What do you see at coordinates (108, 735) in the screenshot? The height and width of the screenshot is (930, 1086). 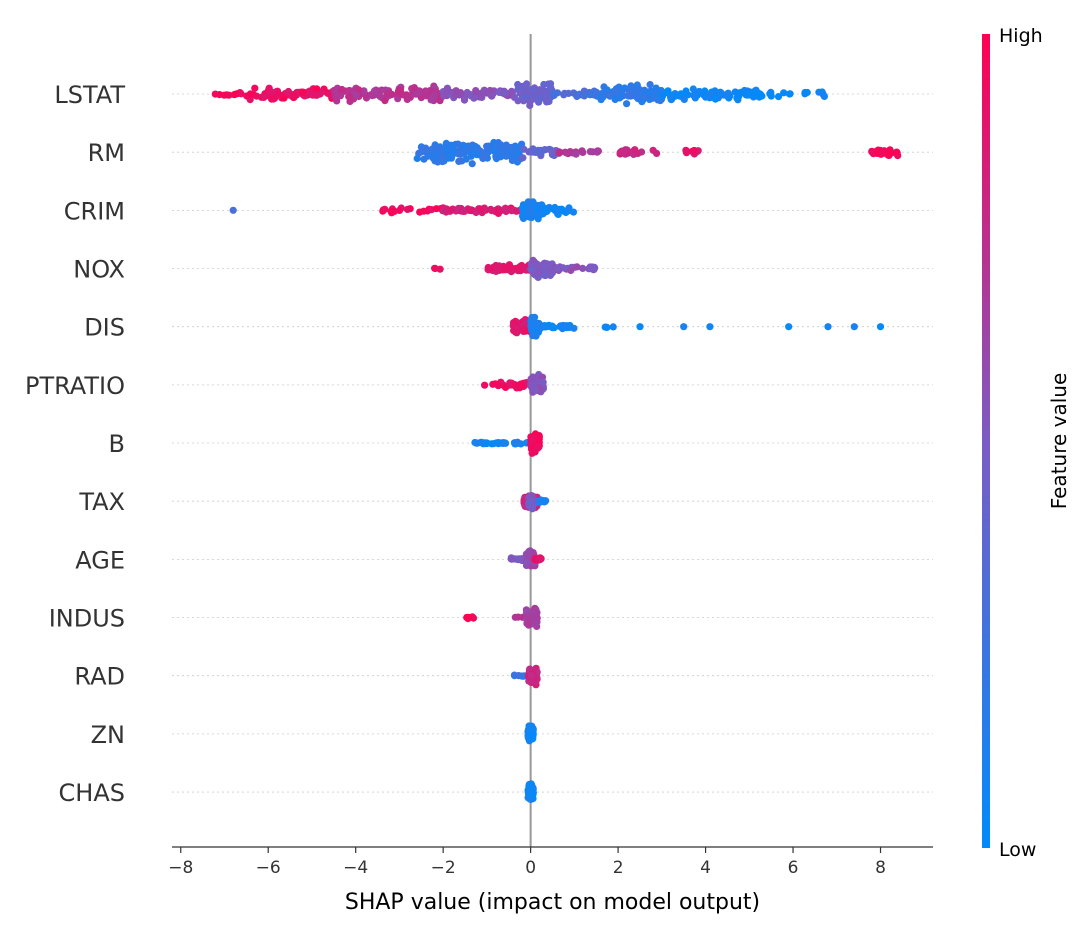 I see `feature-label-zn: ZN` at bounding box center [108, 735].